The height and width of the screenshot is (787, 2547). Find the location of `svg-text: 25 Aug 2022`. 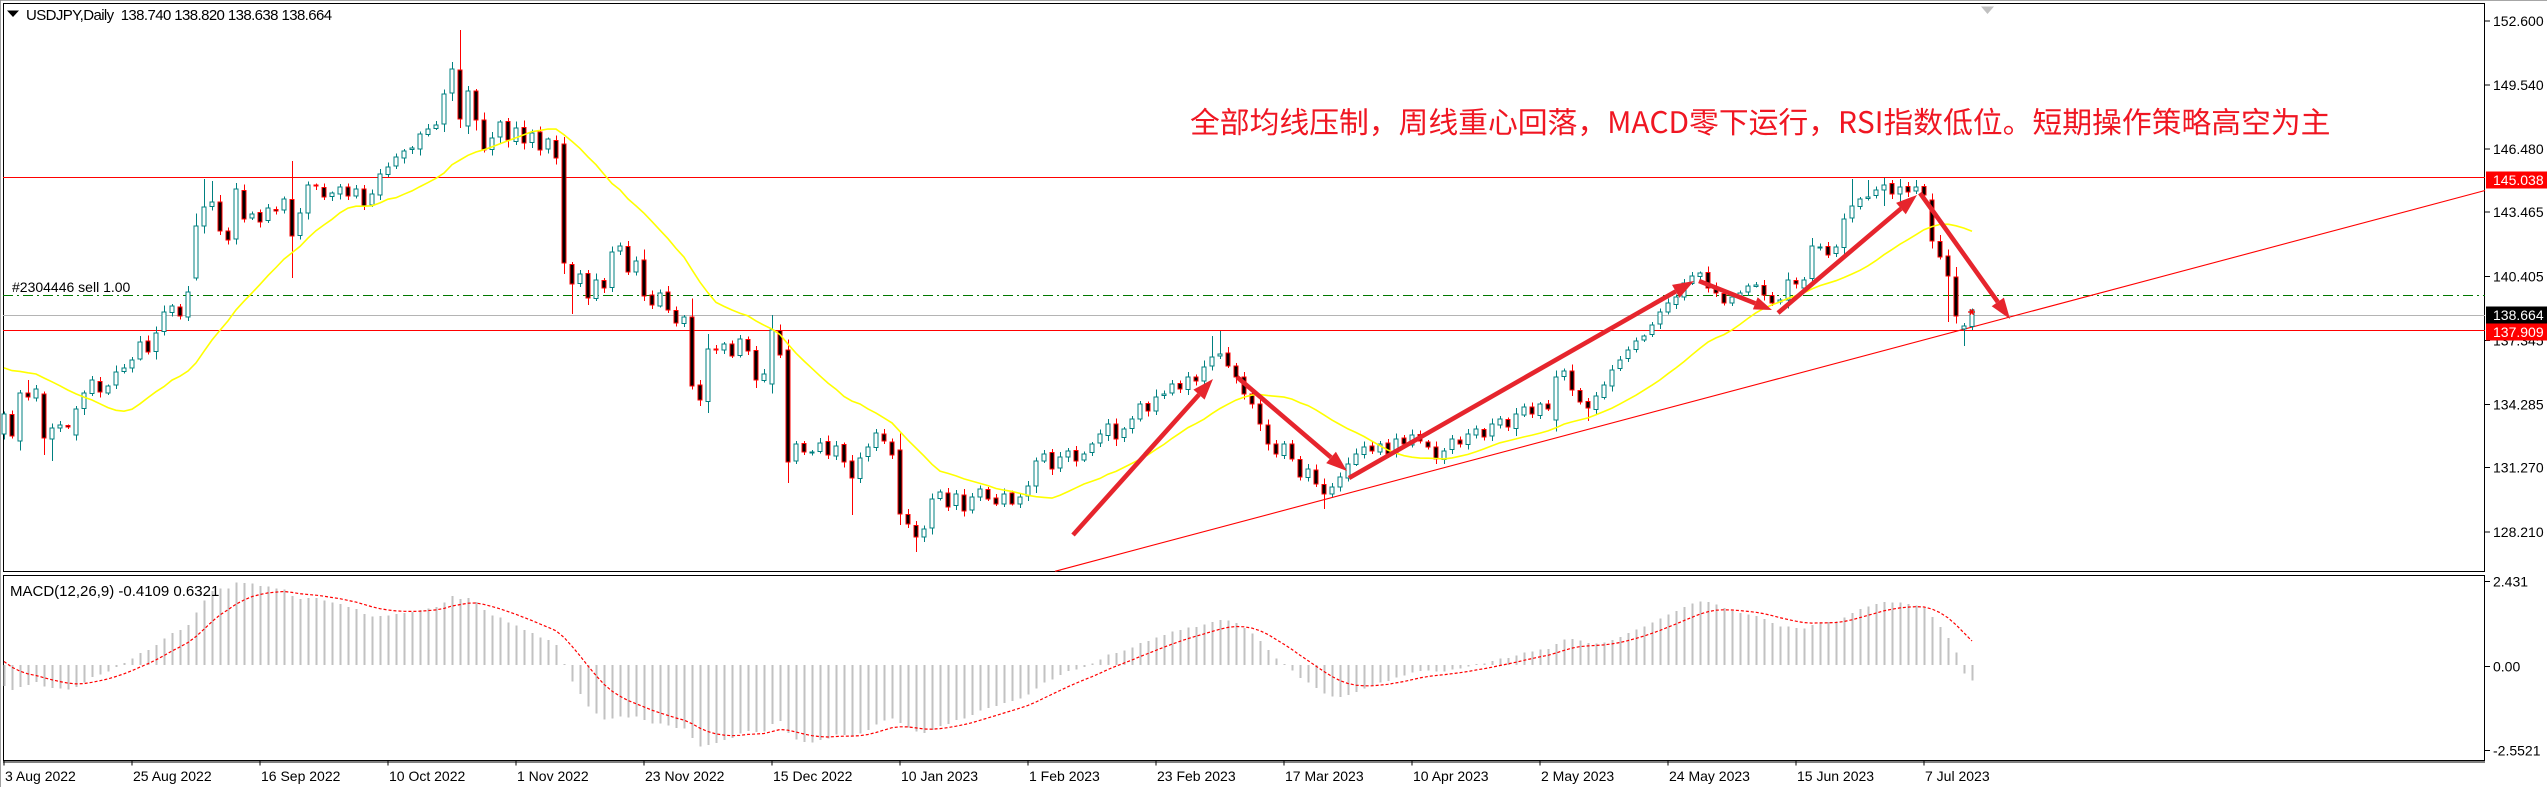

svg-text: 25 Aug 2022 is located at coordinates (172, 776).